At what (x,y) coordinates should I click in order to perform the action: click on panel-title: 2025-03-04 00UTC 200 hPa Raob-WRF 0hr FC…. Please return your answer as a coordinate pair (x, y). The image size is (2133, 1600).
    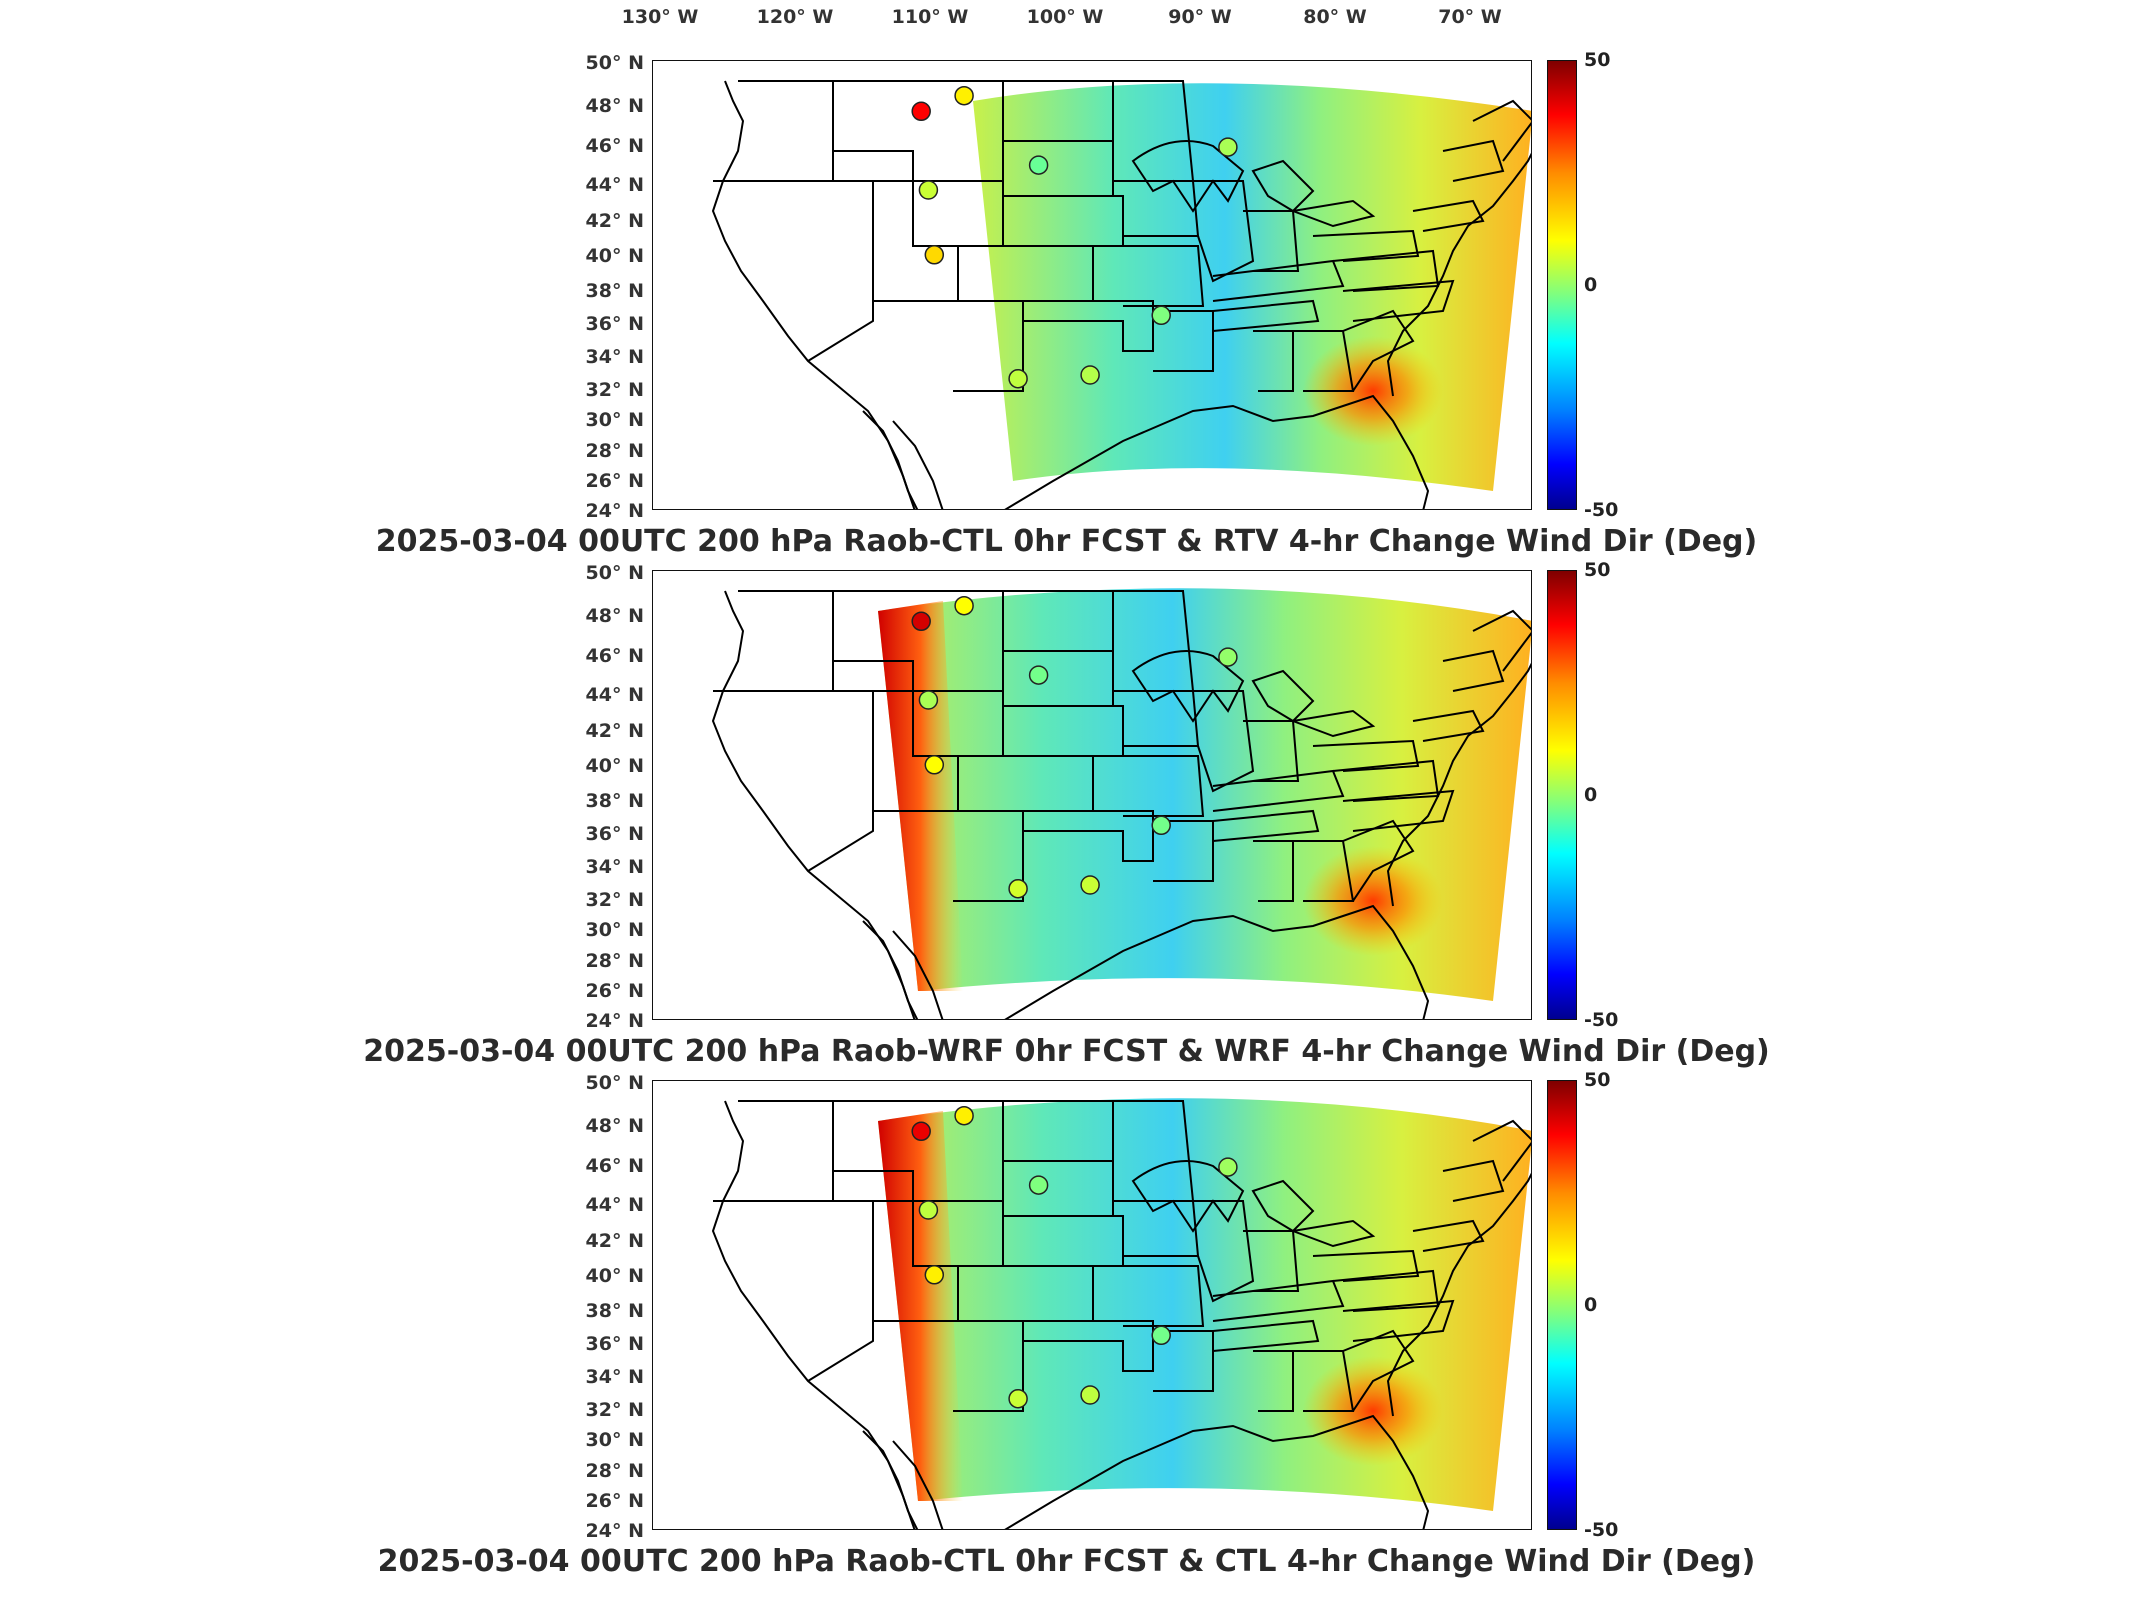
    Looking at the image, I should click on (1066, 1051).